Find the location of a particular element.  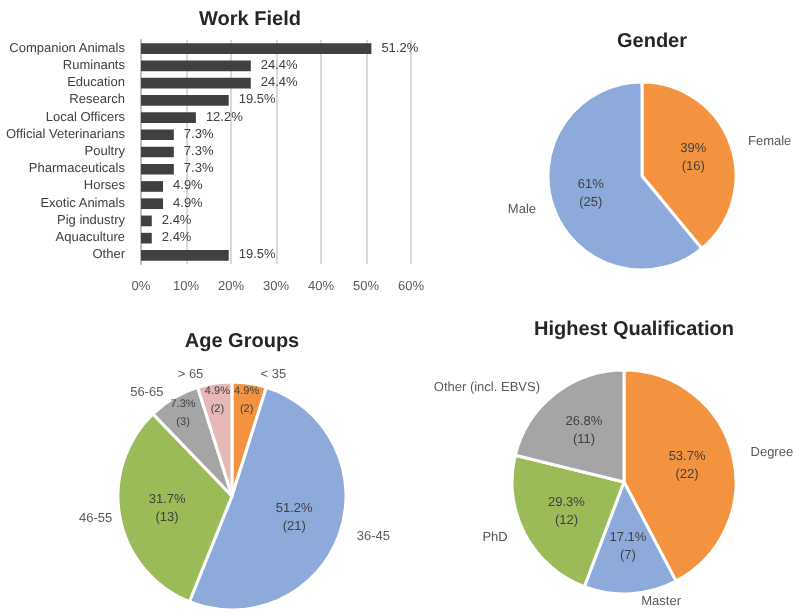

chart-title: Highest Qualification is located at coordinates (634, 330).